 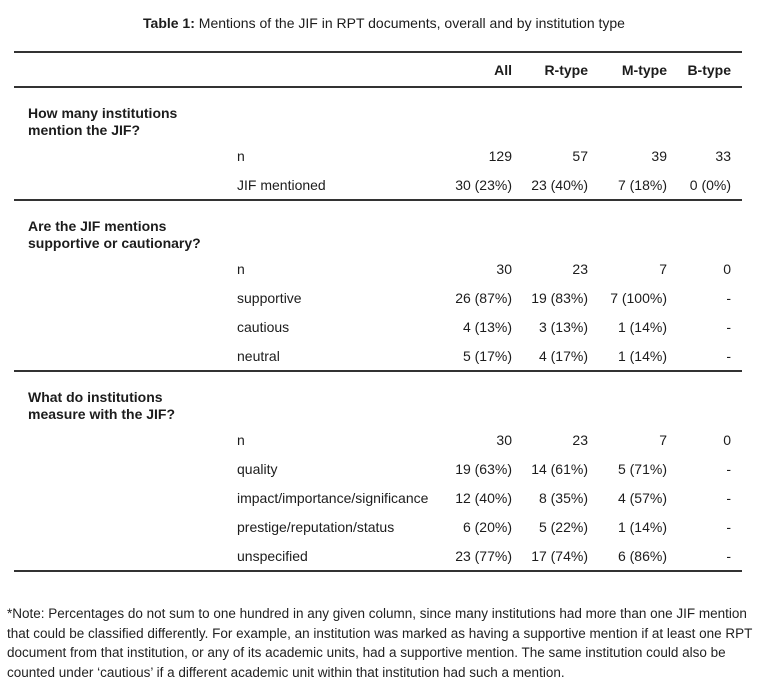 I want to click on cell-m-type: 5 (71%), so click(x=642, y=468).